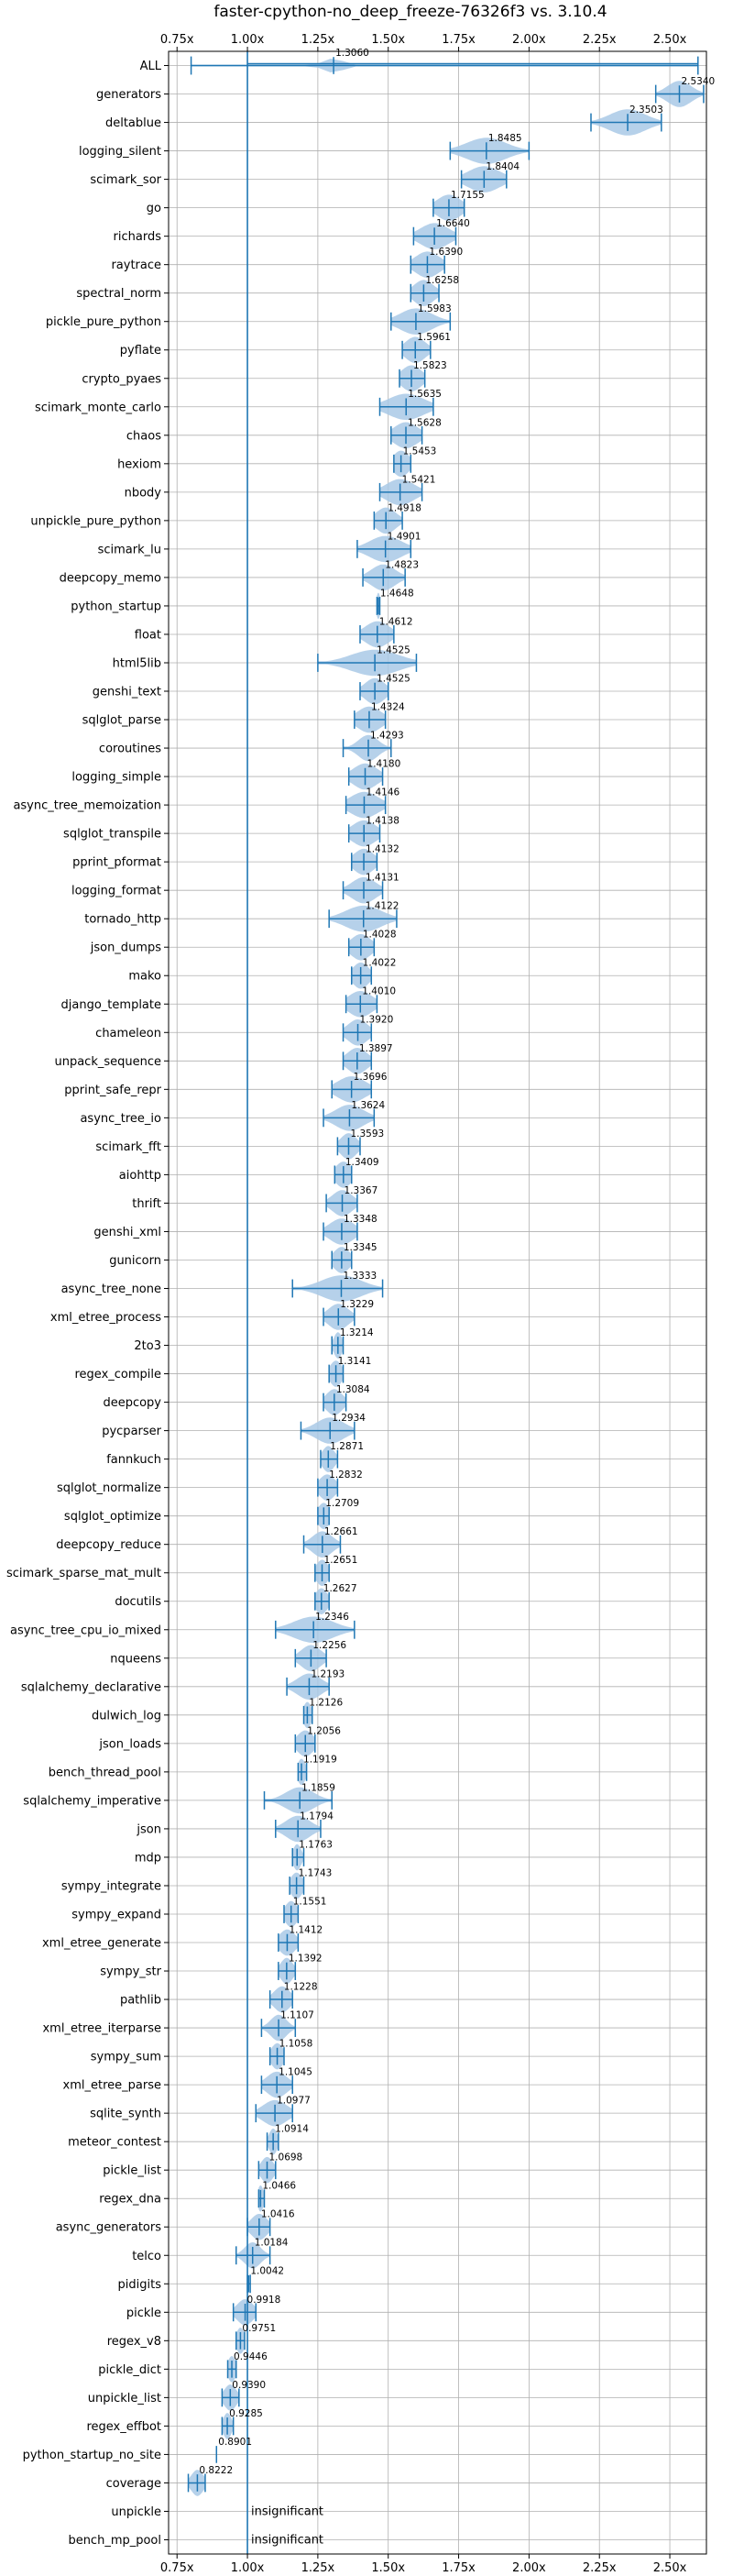 This screenshot has width=733, height=2576. Describe the element at coordinates (131, 1972) in the screenshot. I see `category-label: sympy_str` at that location.